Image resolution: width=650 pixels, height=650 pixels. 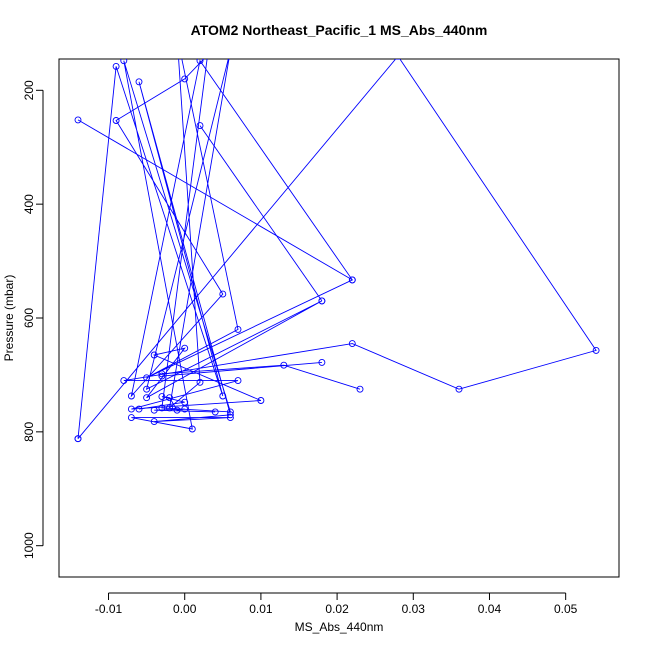 What do you see at coordinates (337, 609) in the screenshot?
I see `x-tick-label: 0.02` at bounding box center [337, 609].